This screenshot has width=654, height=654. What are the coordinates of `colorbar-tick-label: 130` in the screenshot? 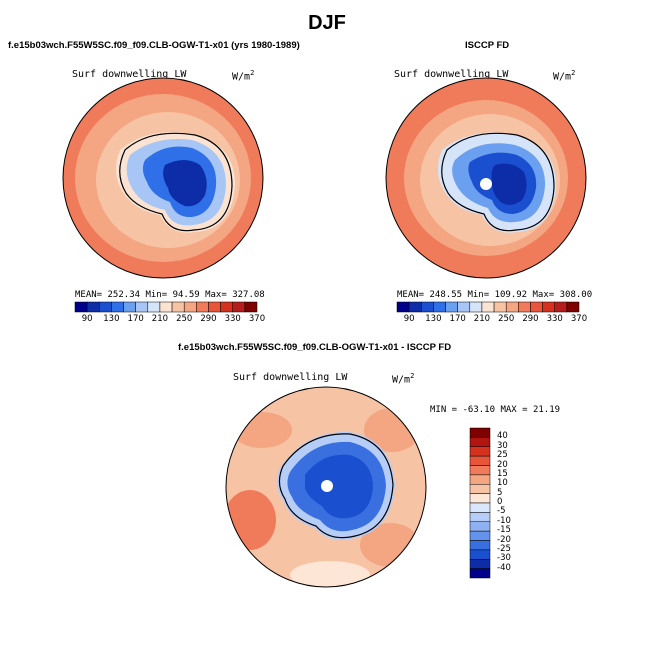 It's located at (433, 319).